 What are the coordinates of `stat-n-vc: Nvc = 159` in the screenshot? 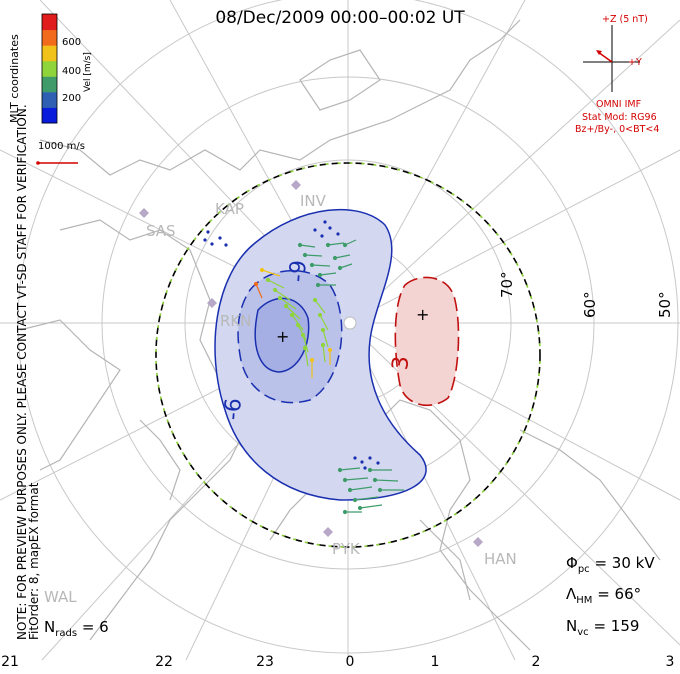 It's located at (603, 627).